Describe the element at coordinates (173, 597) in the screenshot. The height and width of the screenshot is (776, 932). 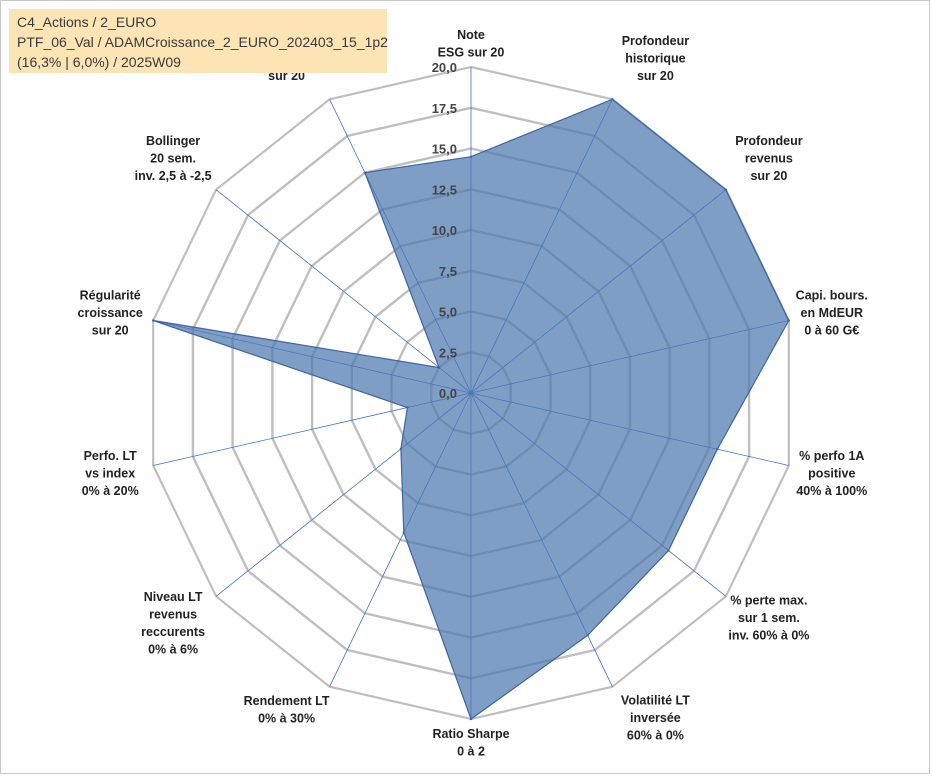
I see `axis-label-line: Niveau LT` at that location.